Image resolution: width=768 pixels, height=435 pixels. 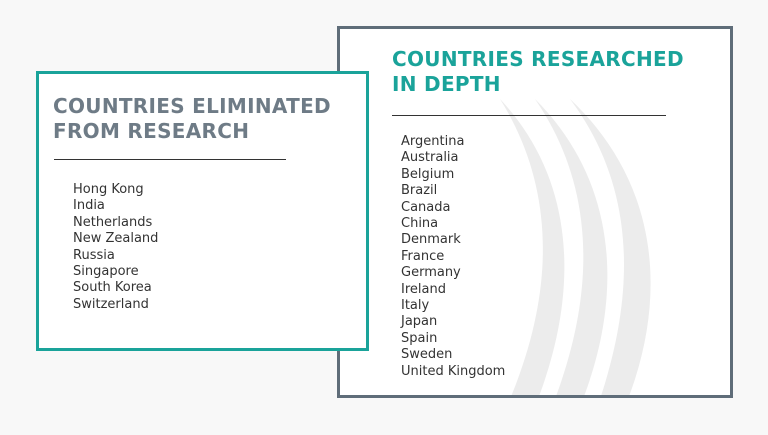 What do you see at coordinates (192, 106) in the screenshot?
I see `eliminated-title-line-1: COUNTRIES ELIMINATED` at bounding box center [192, 106].